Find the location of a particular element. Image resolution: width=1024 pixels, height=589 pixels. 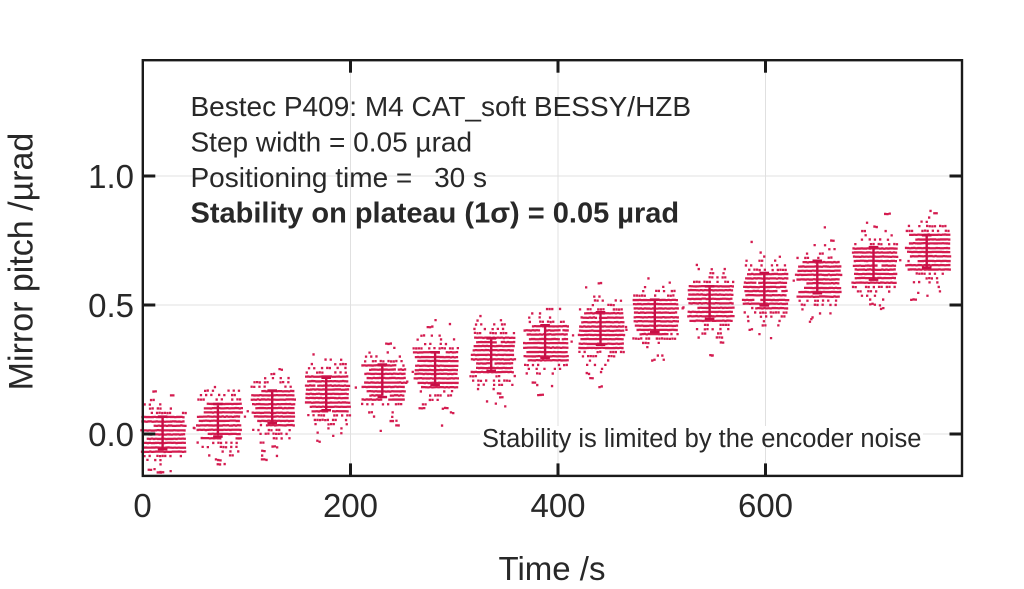

svg-text: 0.5 is located at coordinates (111, 305).